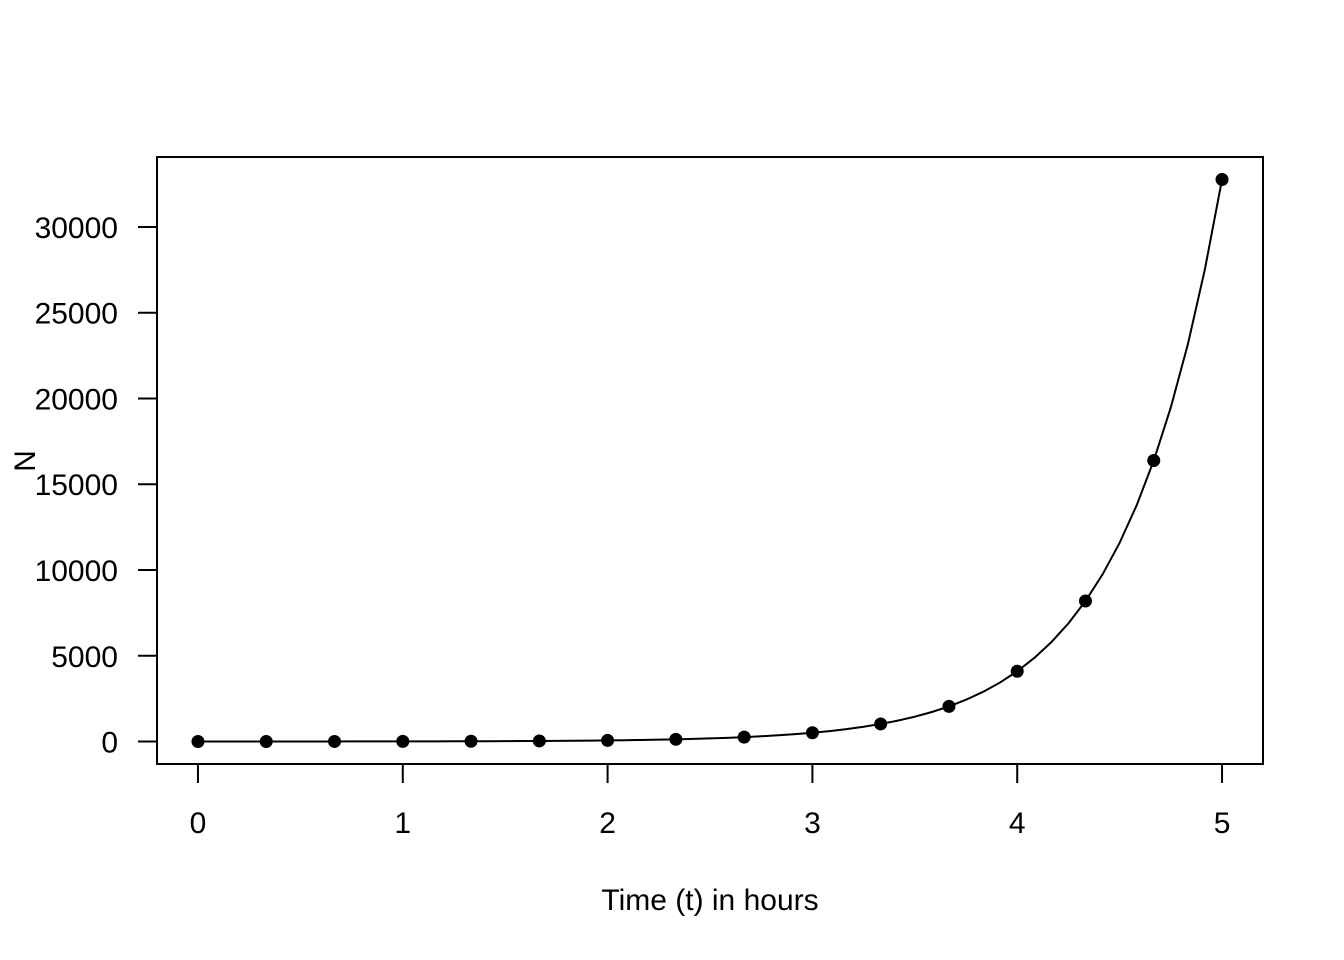  I want to click on x-tick-label: 5, so click(1222, 823).